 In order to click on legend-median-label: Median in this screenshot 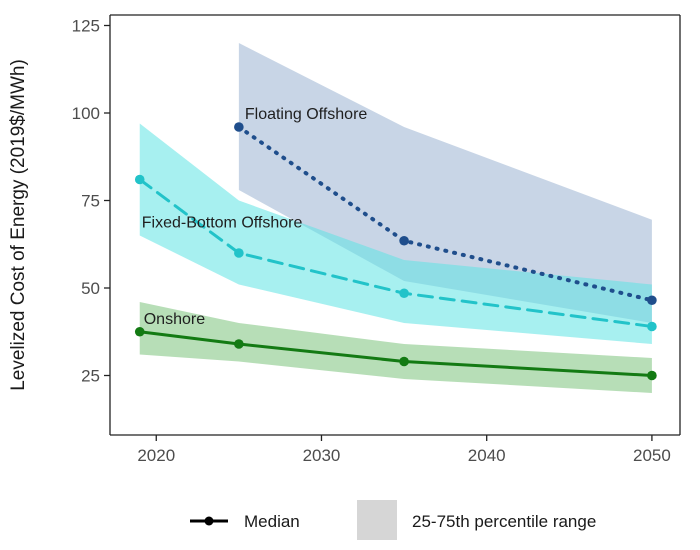, I will do `click(272, 521)`.